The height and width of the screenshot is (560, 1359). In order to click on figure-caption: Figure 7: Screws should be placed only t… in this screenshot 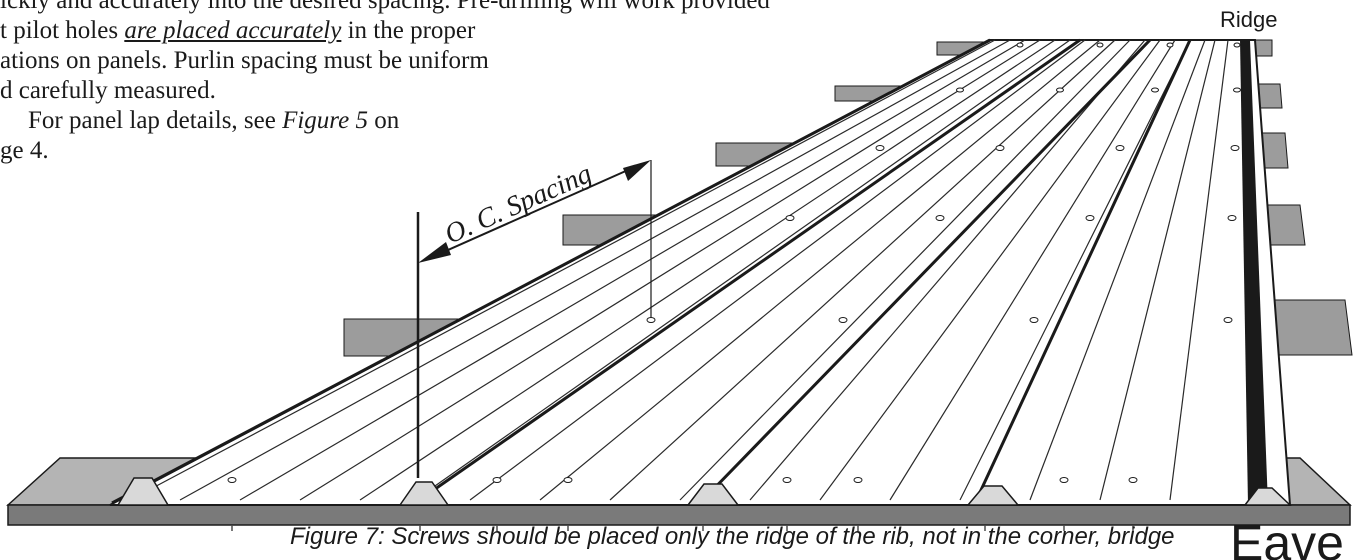, I will do `click(732, 536)`.